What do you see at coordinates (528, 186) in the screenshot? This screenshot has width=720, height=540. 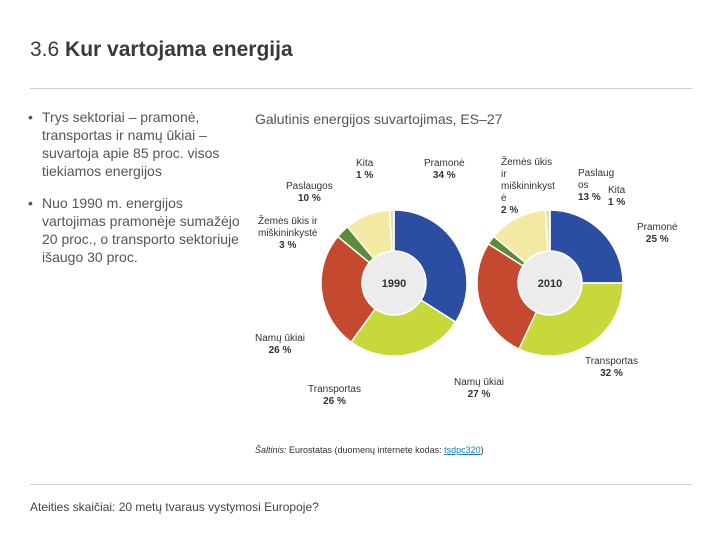 I see `label-2010-zemes-ukis: Žemės ūkis ir miškininkyst ė 2 %` at bounding box center [528, 186].